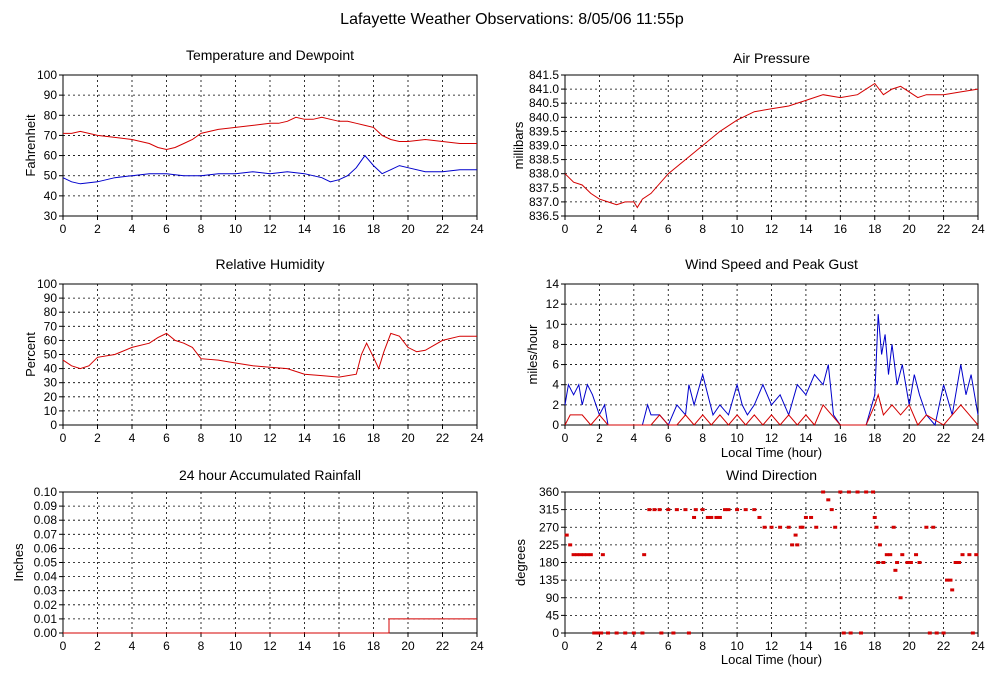 Image resolution: width=1000 pixels, height=680 pixels. What do you see at coordinates (46, 548) in the screenshot?
I see `rain-ytick-label: 0.06` at bounding box center [46, 548].